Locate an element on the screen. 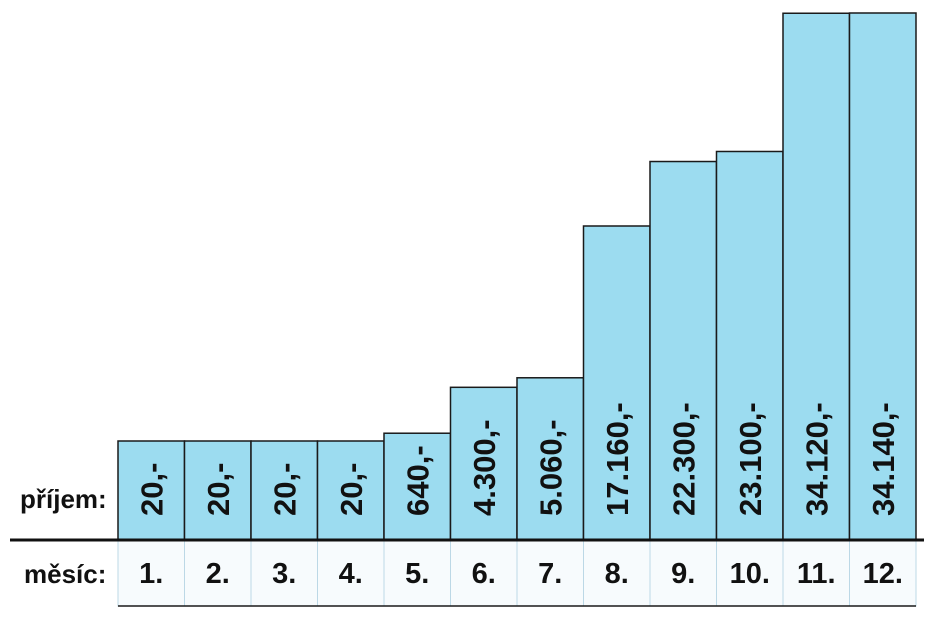 This screenshot has height=619, width=929. month-cells-layer: 1. 2. 3. 4. 5. 6. 7. 8. 9. 10. 11. 12. is located at coordinates (517, 573).